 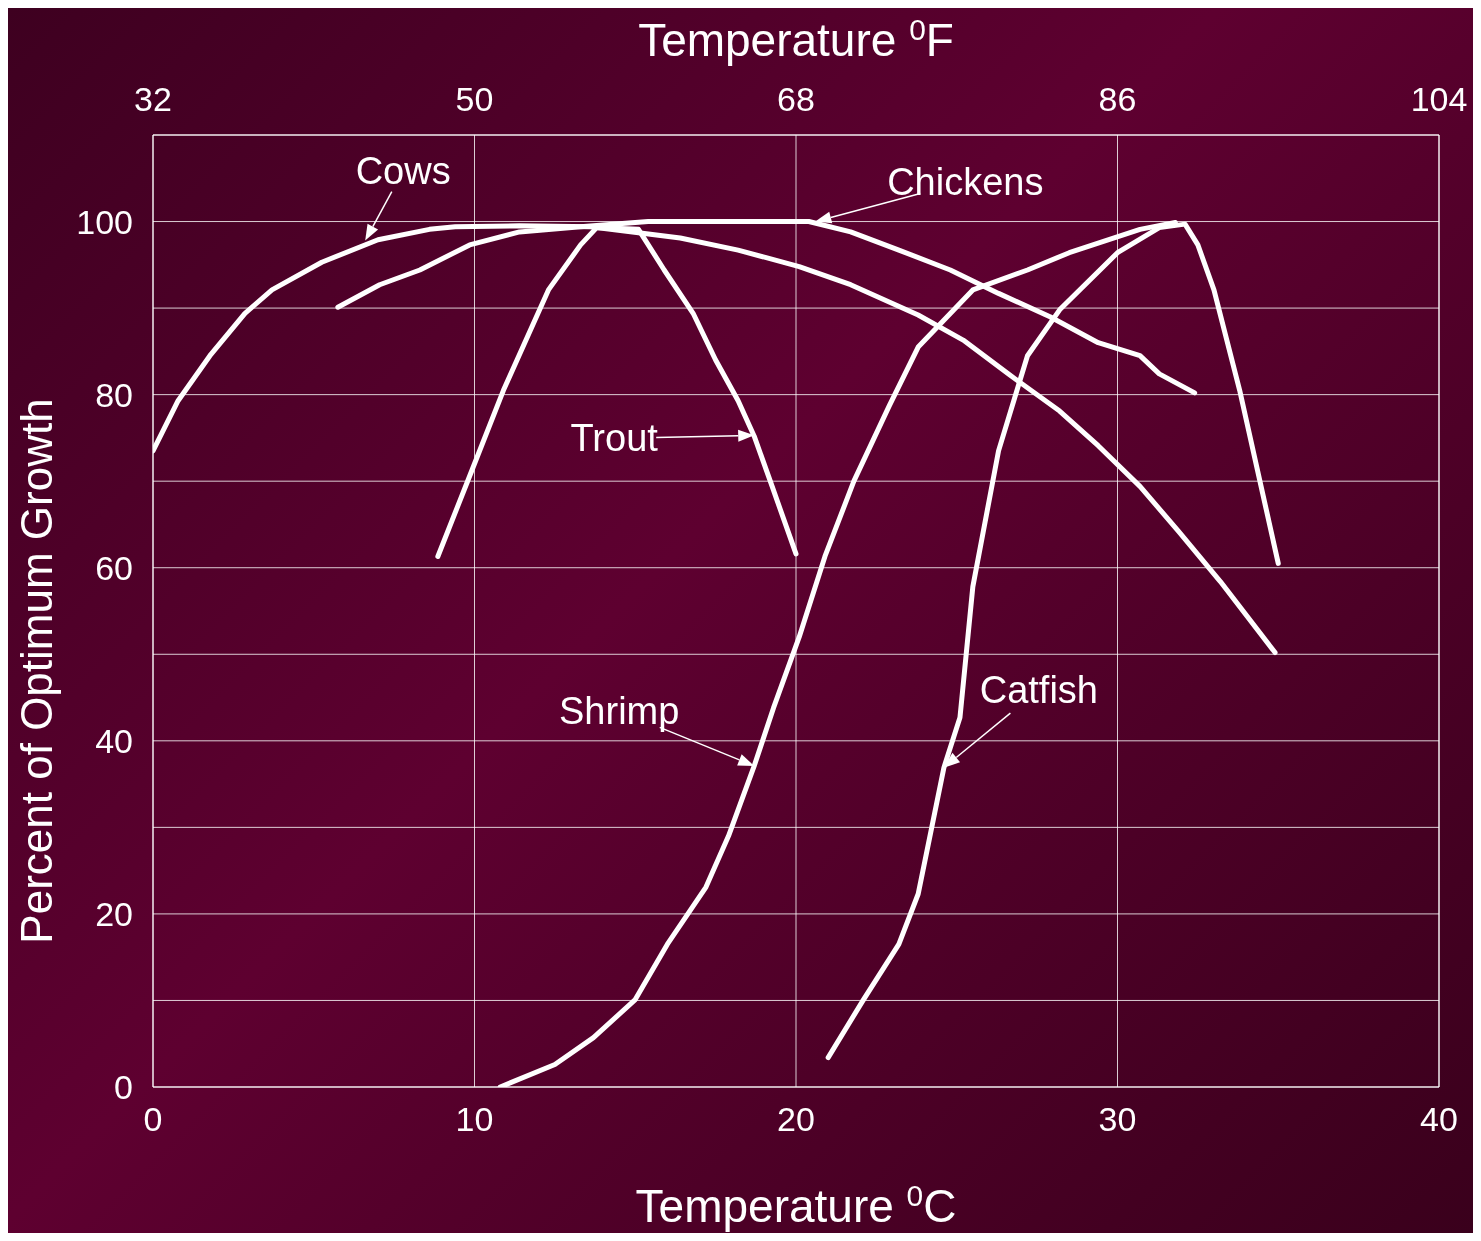 I want to click on x2-tick-label: 86, so click(x=1117, y=99).